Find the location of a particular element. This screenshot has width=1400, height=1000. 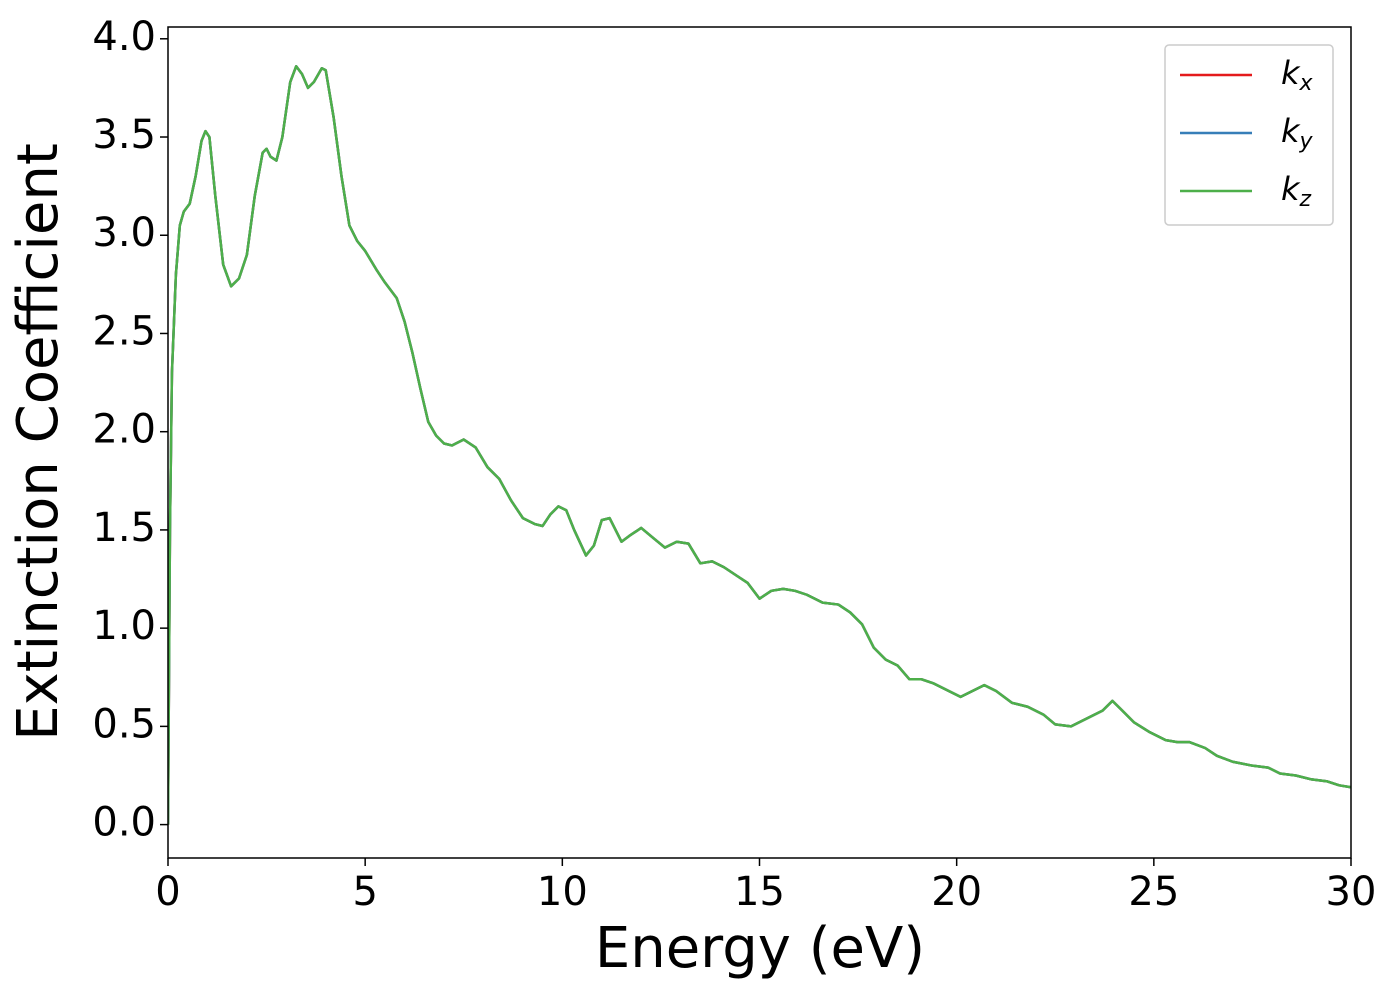

y-tick-label: 3.0 is located at coordinates (124, 233).